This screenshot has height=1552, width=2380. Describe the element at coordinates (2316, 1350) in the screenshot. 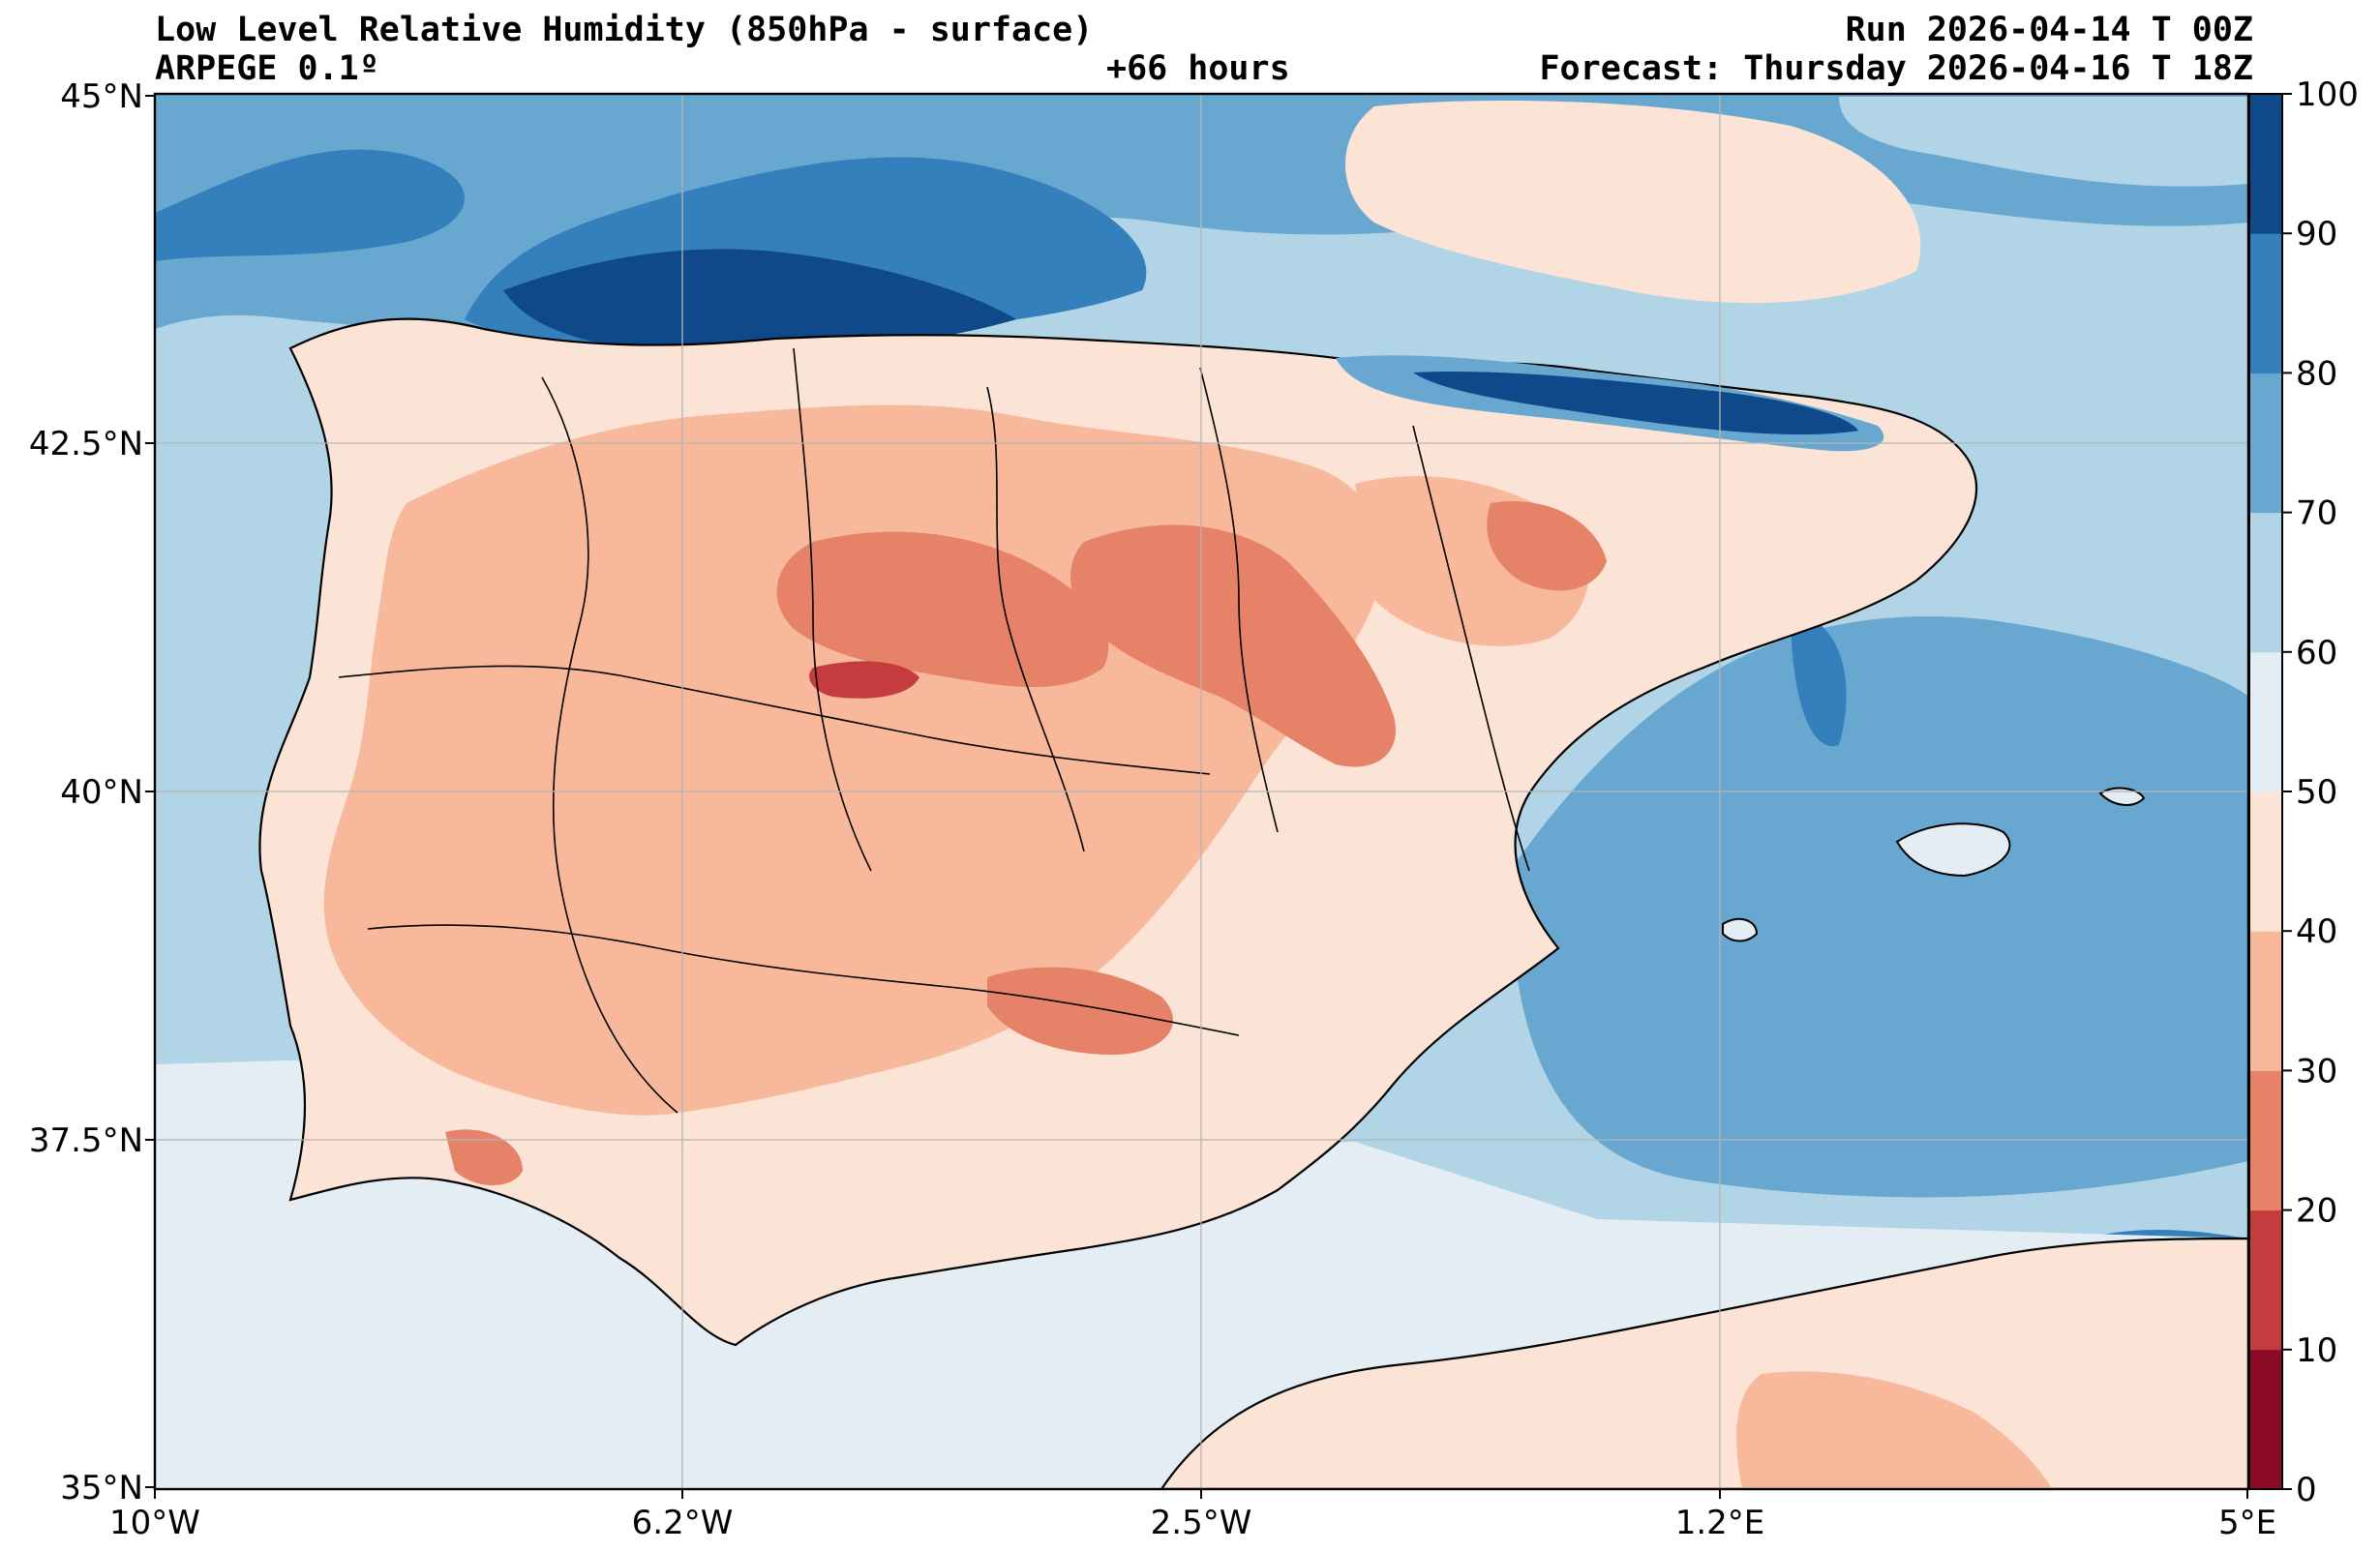

I see `colorbar-tick-label: 10` at that location.